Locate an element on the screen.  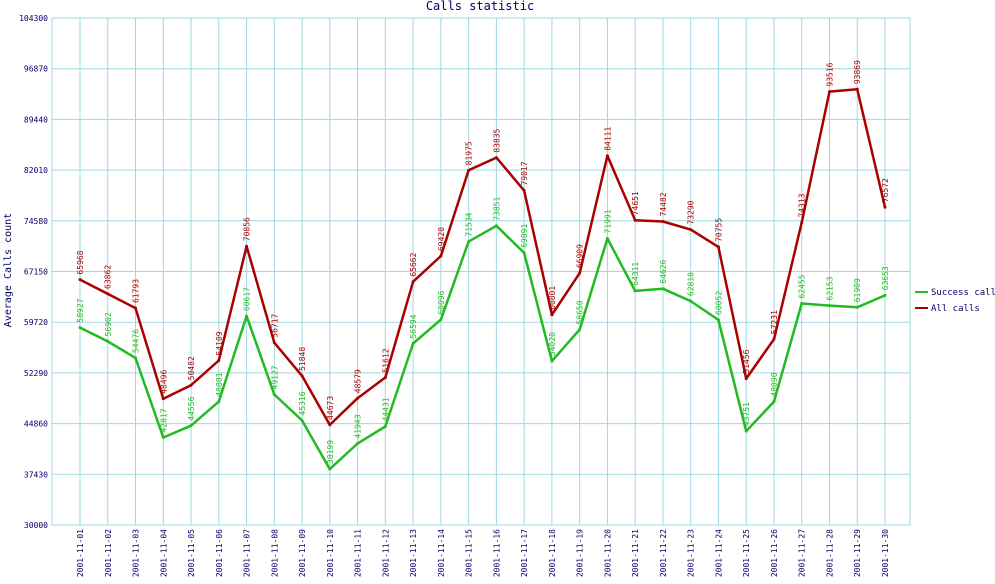
data-label: 73851 is located at coordinates (496, 209).